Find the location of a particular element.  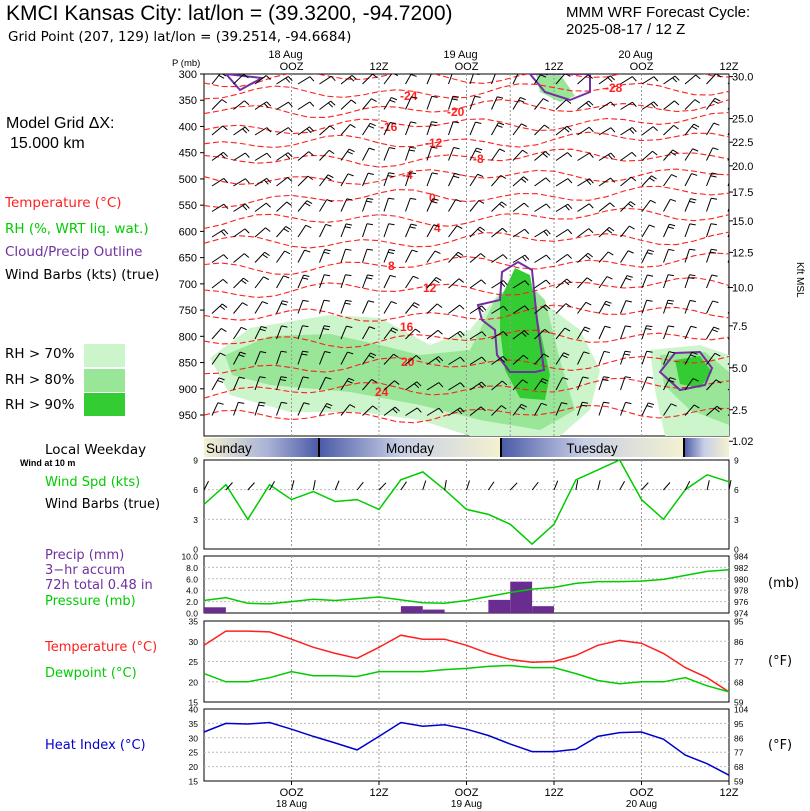

rh90-label: RH > 90% is located at coordinates (40, 405).